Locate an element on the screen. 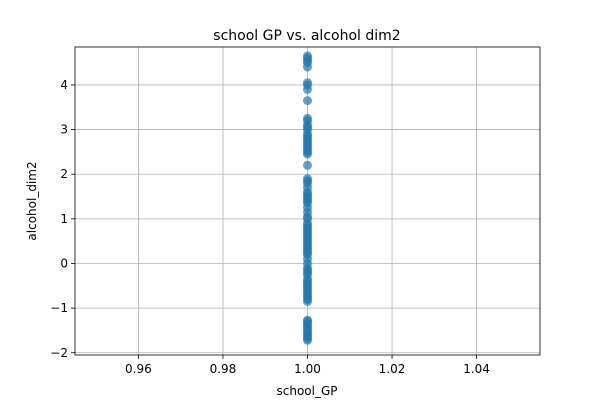 This screenshot has width=600, height=400. y-tick-label: −1 is located at coordinates (59, 308).